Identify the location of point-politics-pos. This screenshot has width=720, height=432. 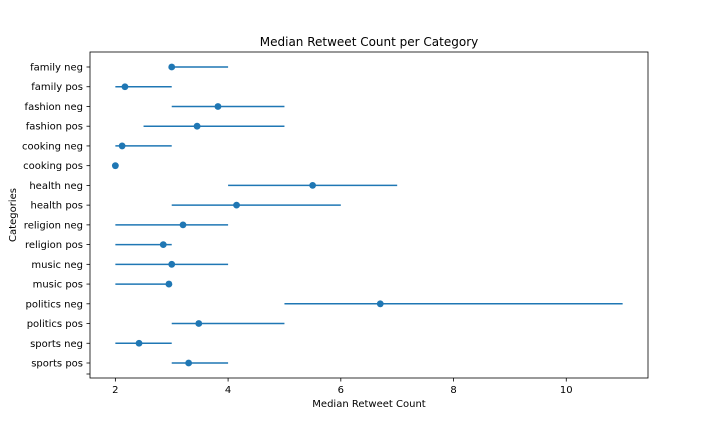
(199, 323).